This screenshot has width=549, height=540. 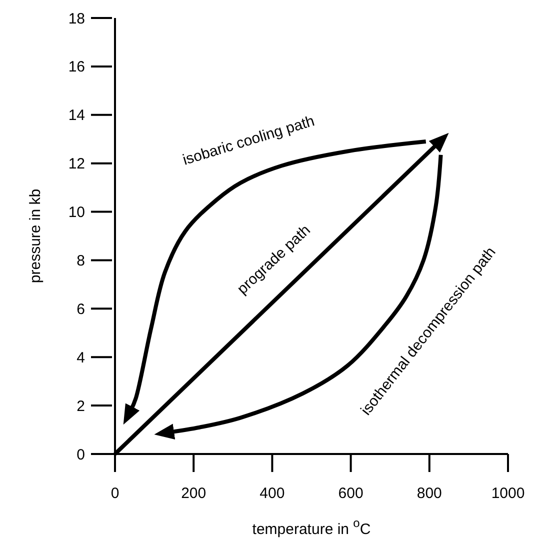 What do you see at coordinates (76, 213) in the screenshot?
I see `y-tick-label: 10` at bounding box center [76, 213].